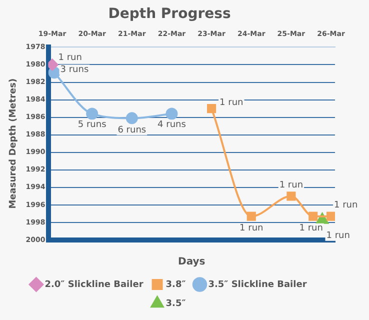 The height and width of the screenshot is (320, 369). I want to click on chart-title: Depth Progress, so click(169, 14).